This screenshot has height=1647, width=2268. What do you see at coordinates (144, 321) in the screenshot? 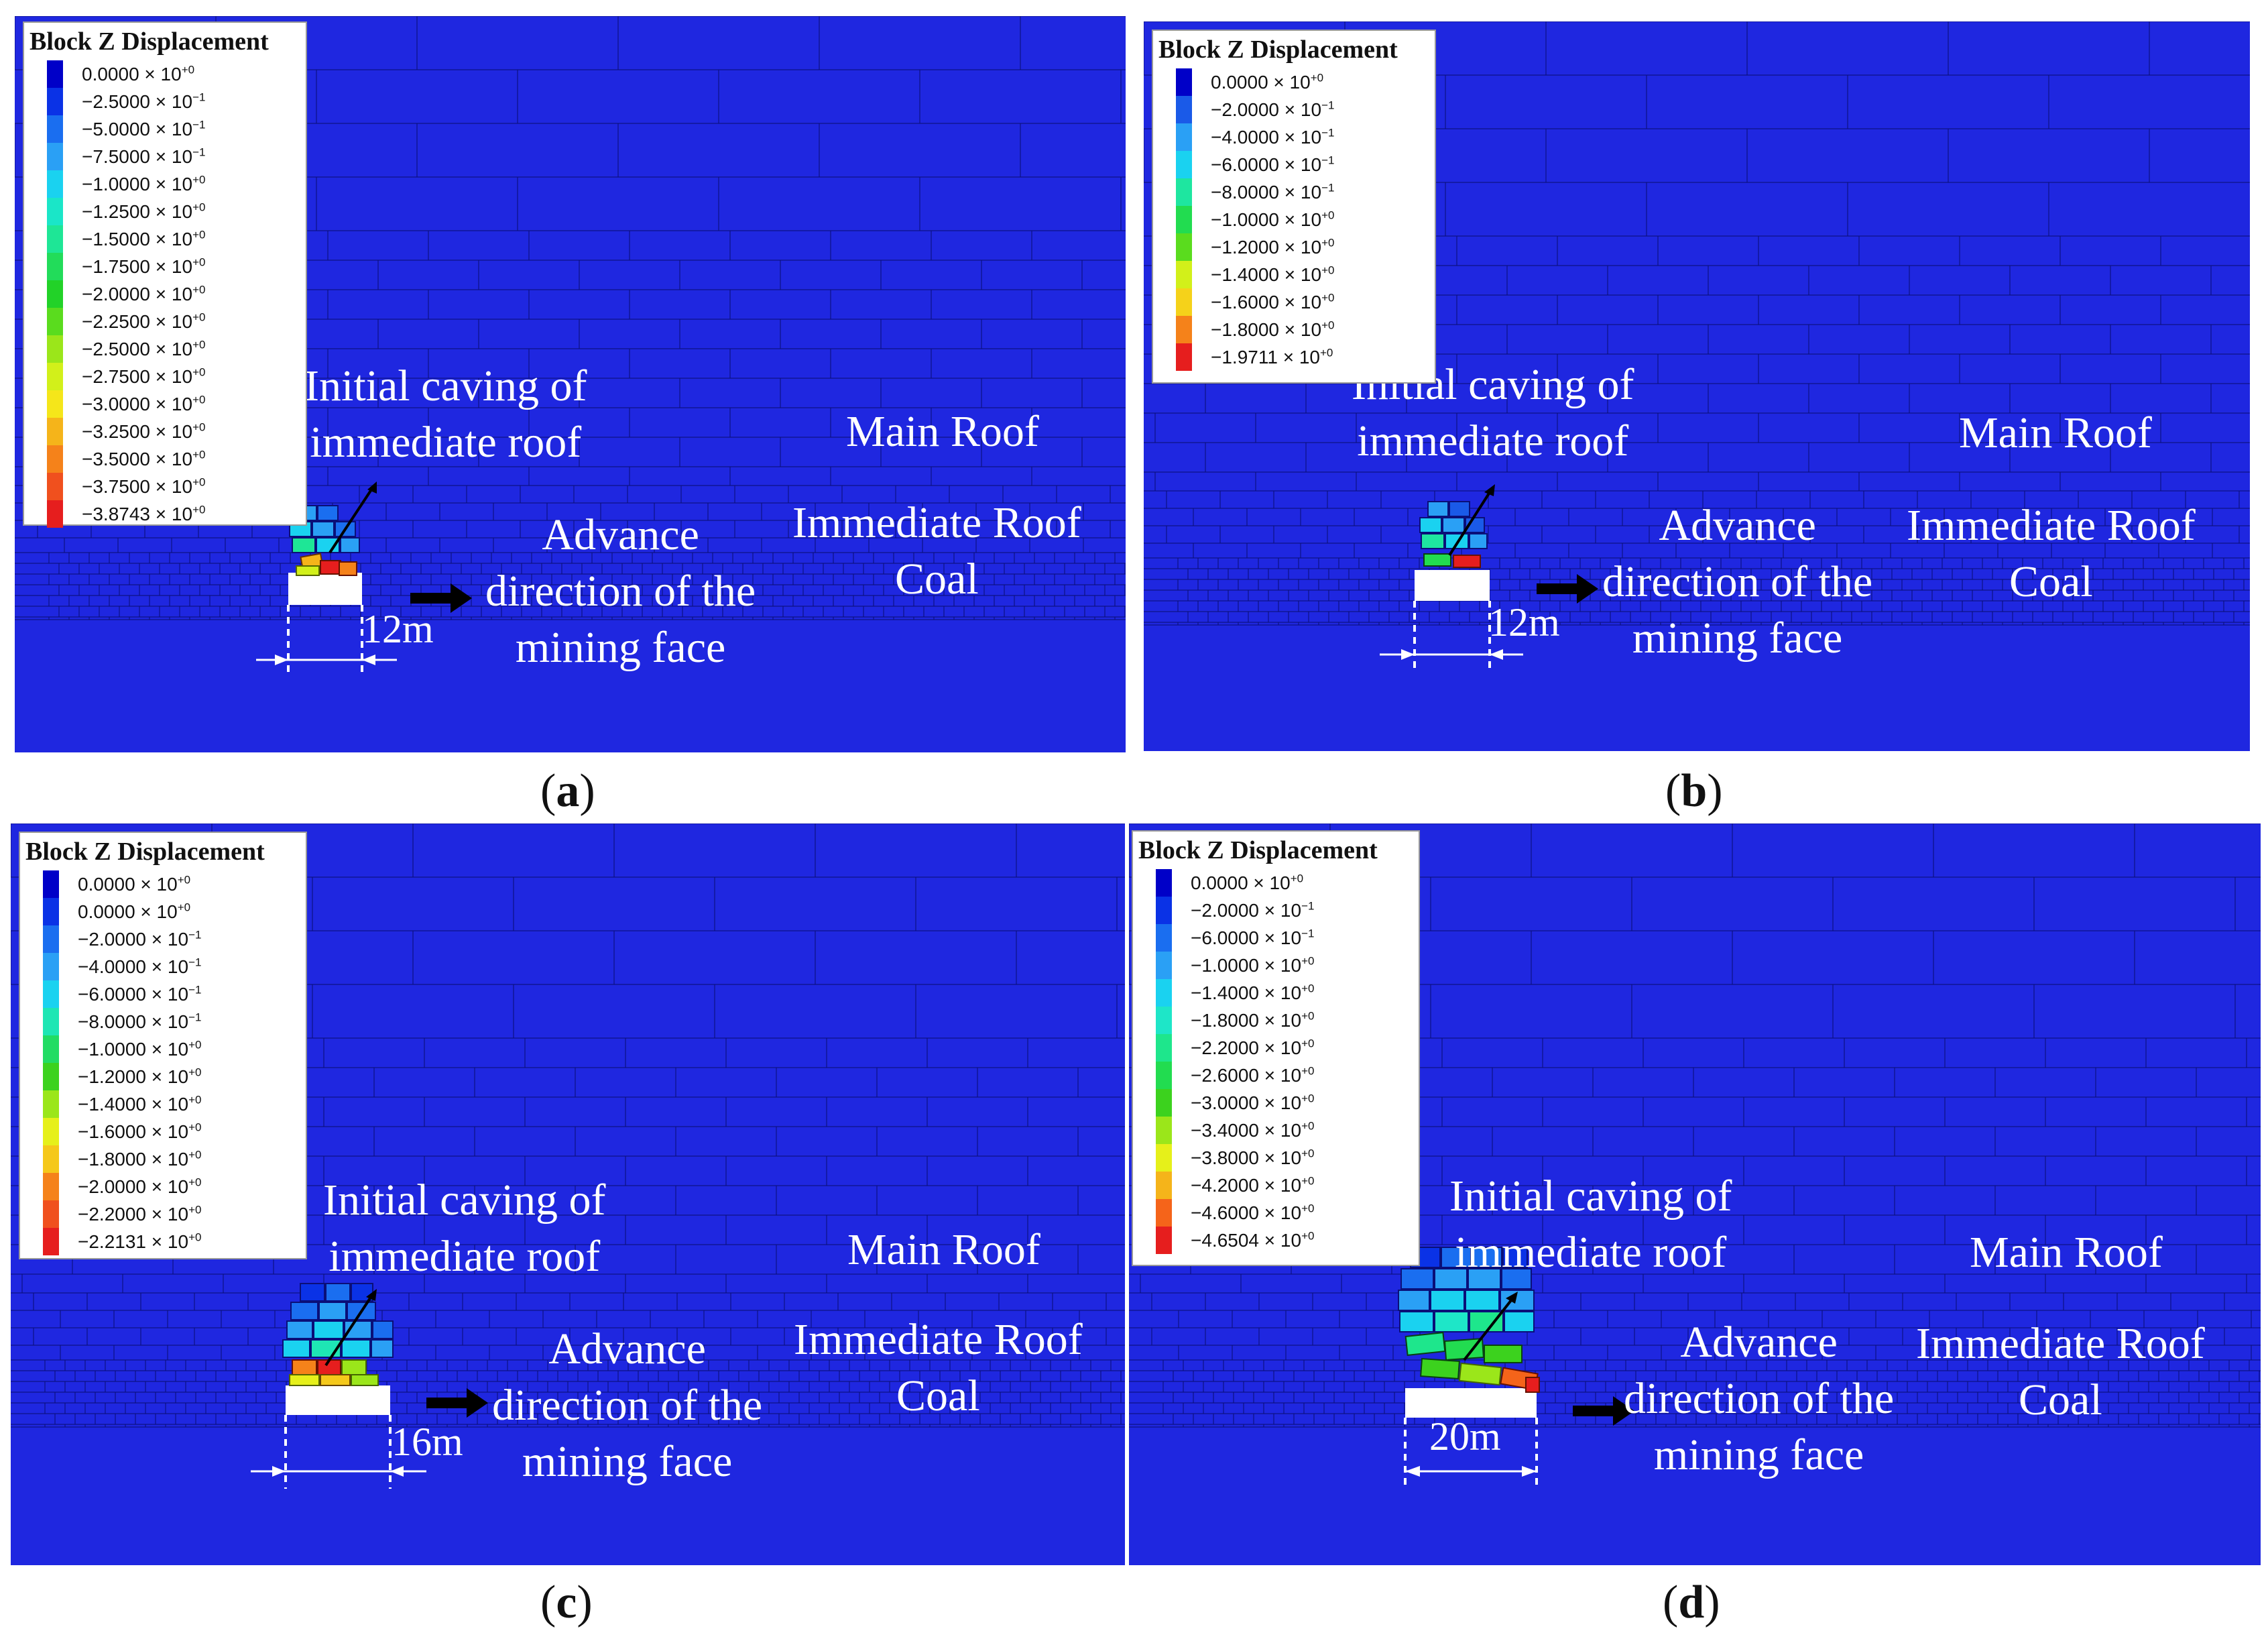
I see `legend-value: −2.2500 × 10+0` at bounding box center [144, 321].